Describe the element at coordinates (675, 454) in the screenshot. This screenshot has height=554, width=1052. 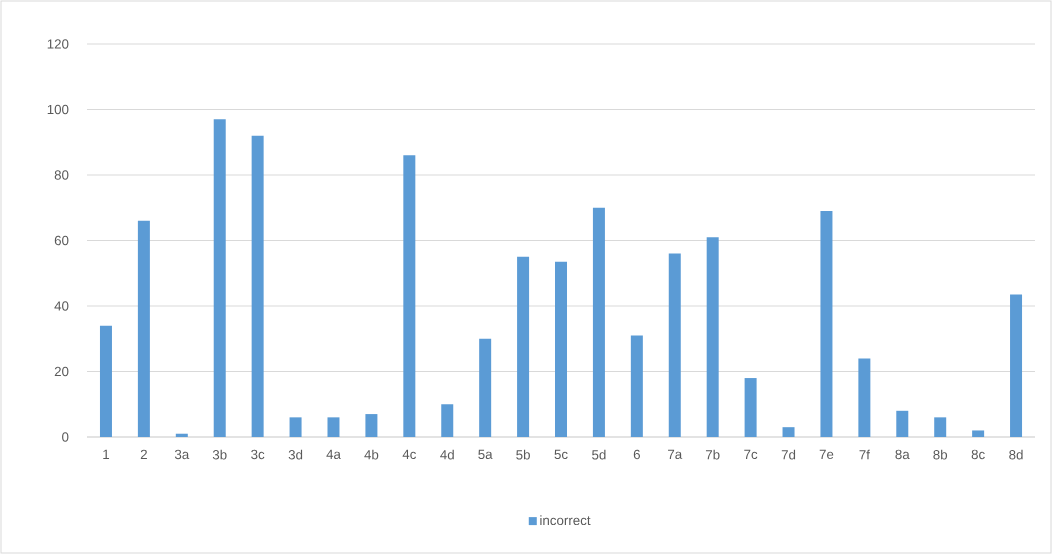
I see `x-tick-label: 7a` at that location.